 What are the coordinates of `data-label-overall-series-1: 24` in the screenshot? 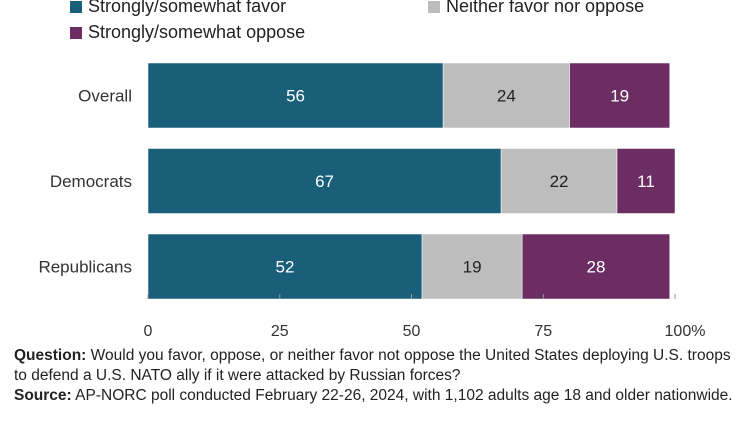 It's located at (506, 96).